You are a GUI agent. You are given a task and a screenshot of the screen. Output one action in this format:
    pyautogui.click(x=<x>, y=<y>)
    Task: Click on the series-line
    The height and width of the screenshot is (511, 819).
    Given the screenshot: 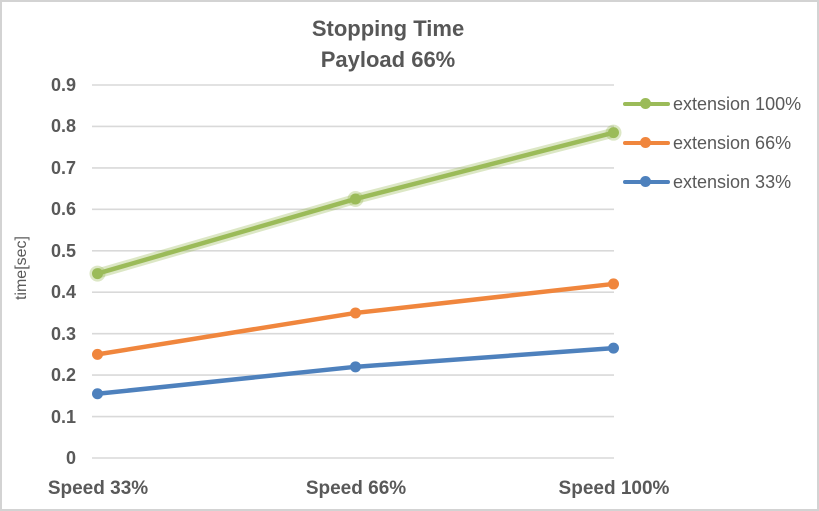 What is the action you would take?
    pyautogui.click(x=355, y=319)
    